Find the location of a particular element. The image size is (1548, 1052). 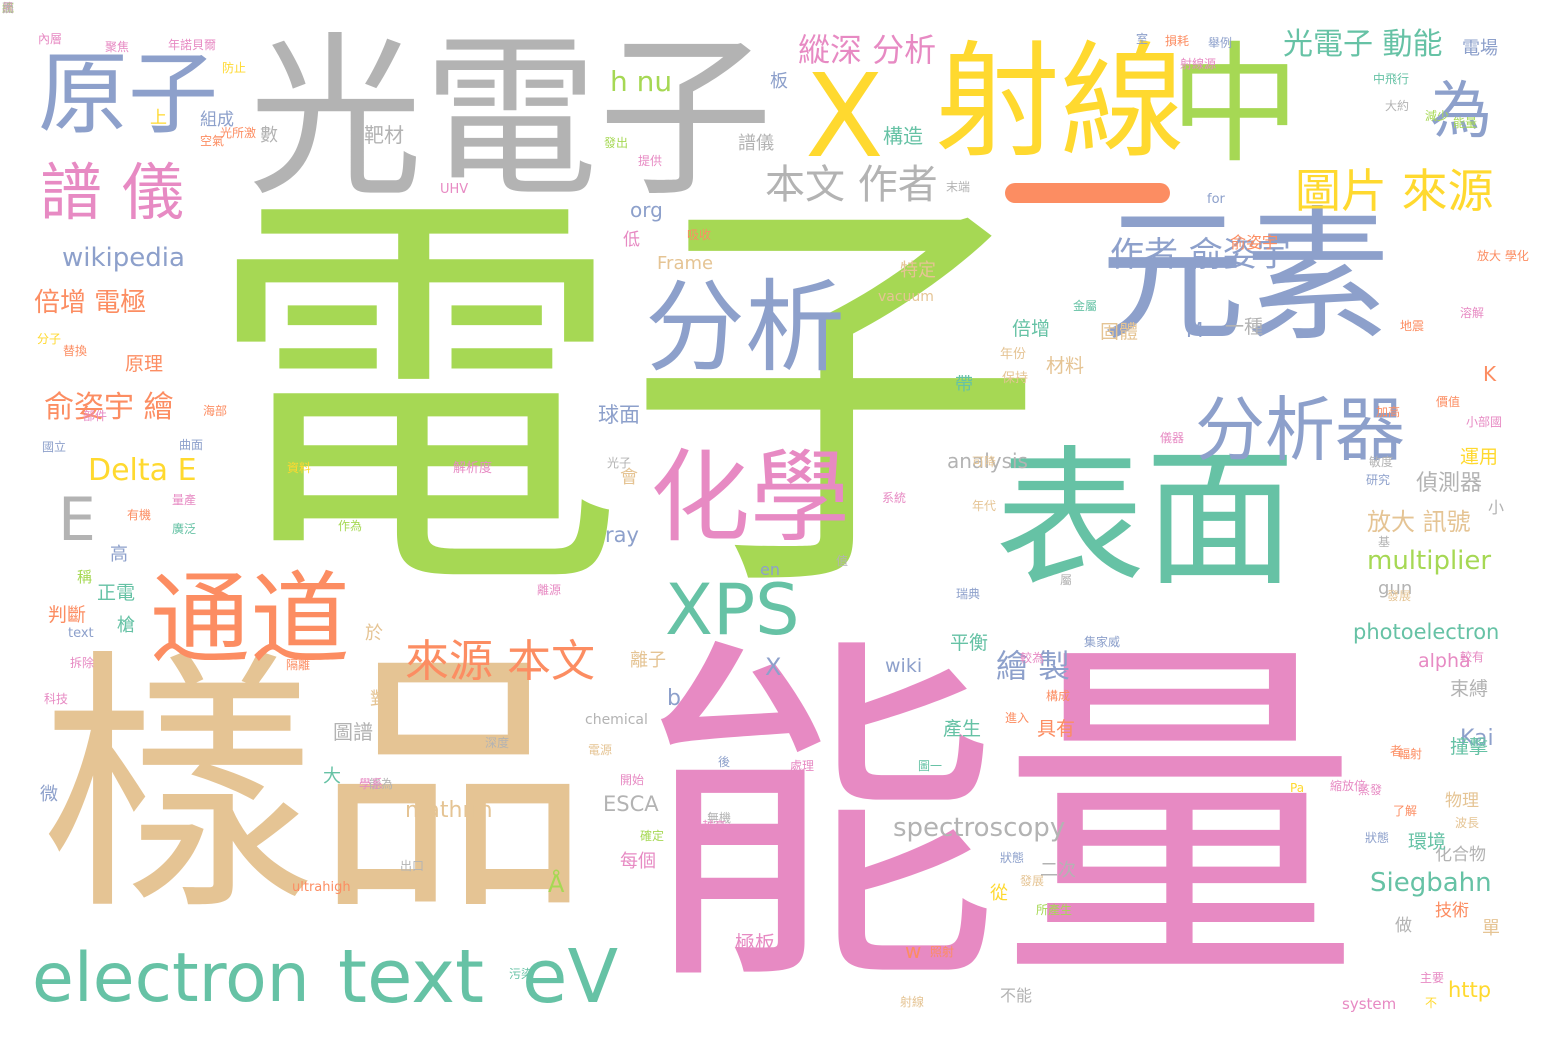

cloud-word: 損耗 is located at coordinates (1177, 41).